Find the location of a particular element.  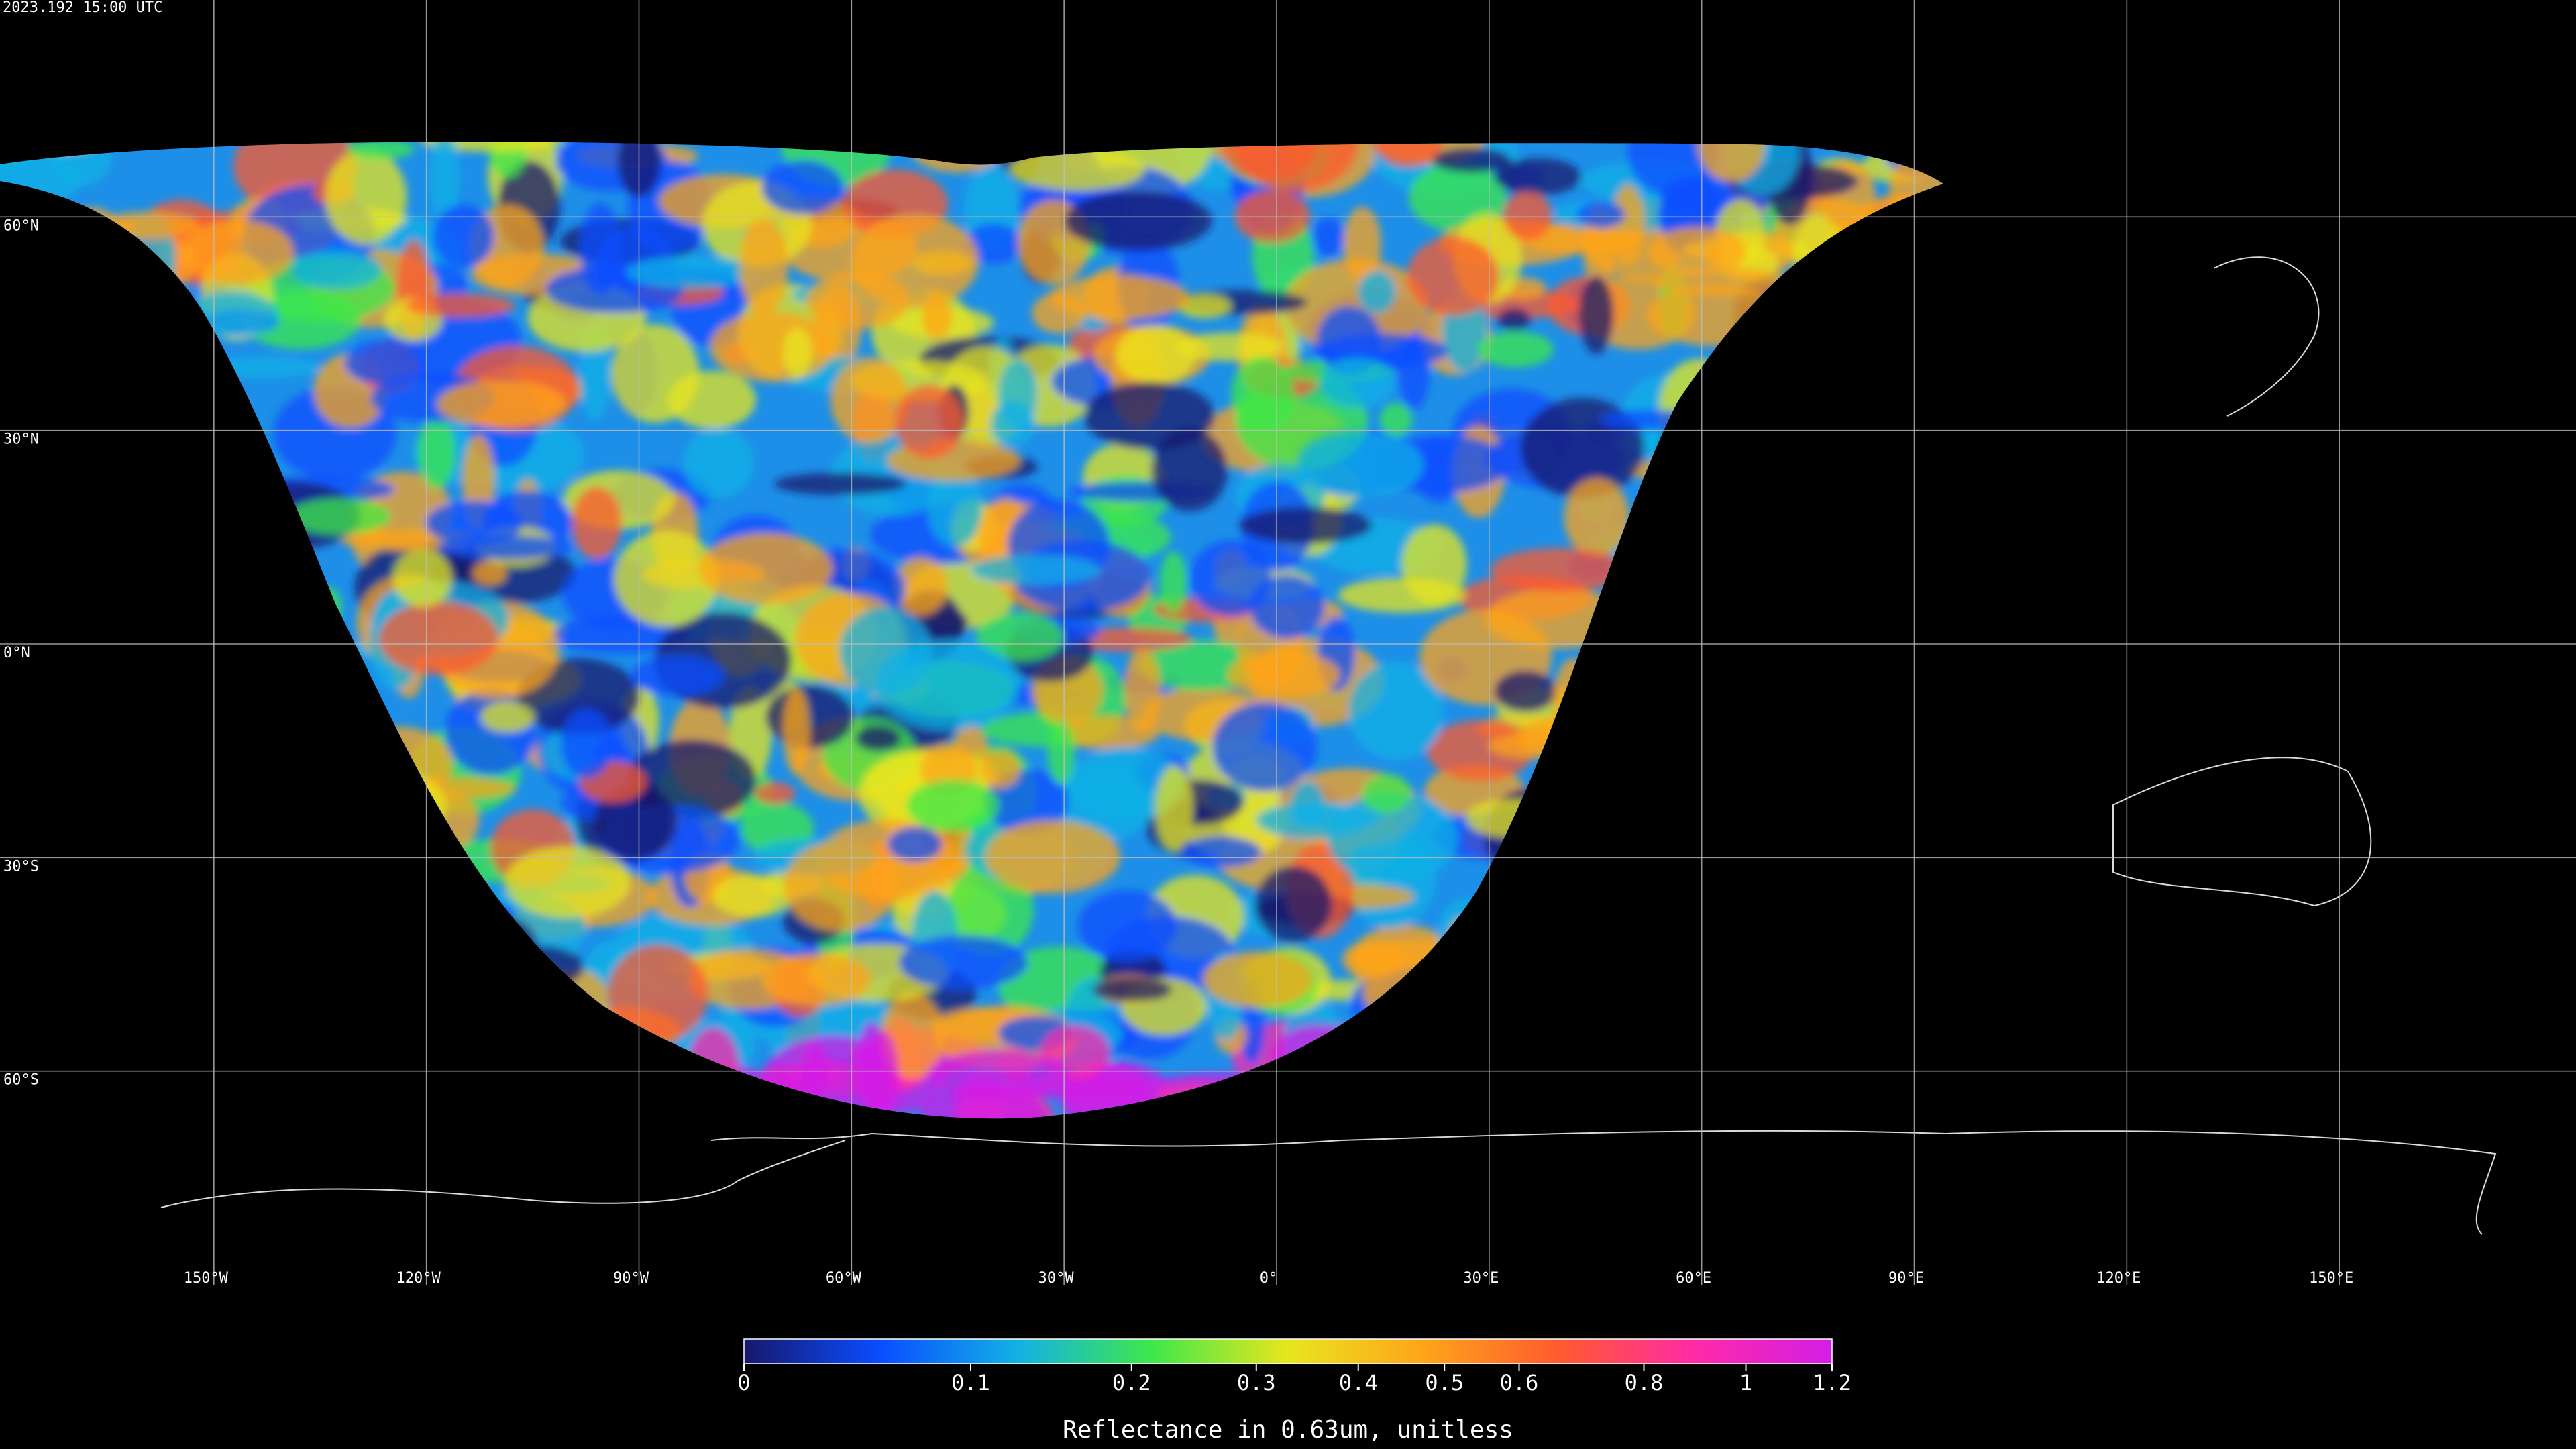

colorbar-tick-label: 1.2 is located at coordinates (1832, 1382).